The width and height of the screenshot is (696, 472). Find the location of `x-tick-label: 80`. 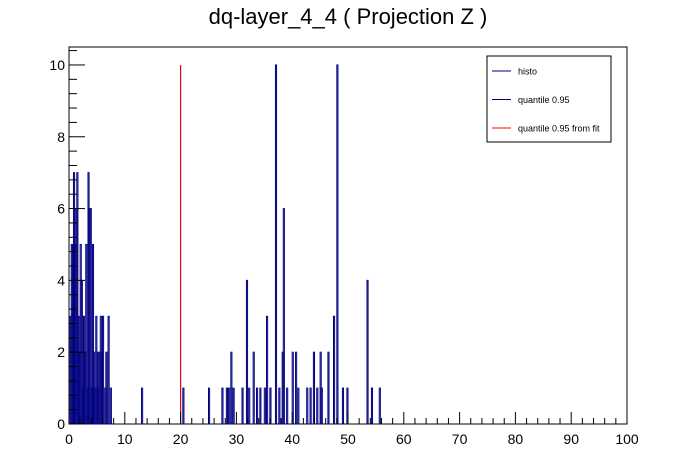

x-tick-label: 80 is located at coordinates (516, 439).